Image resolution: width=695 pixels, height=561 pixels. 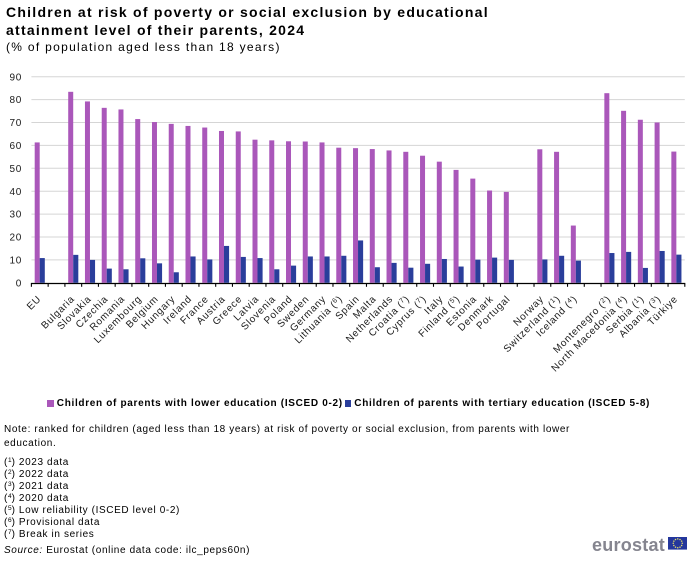 I want to click on svg-text: 80, so click(x=15, y=100).